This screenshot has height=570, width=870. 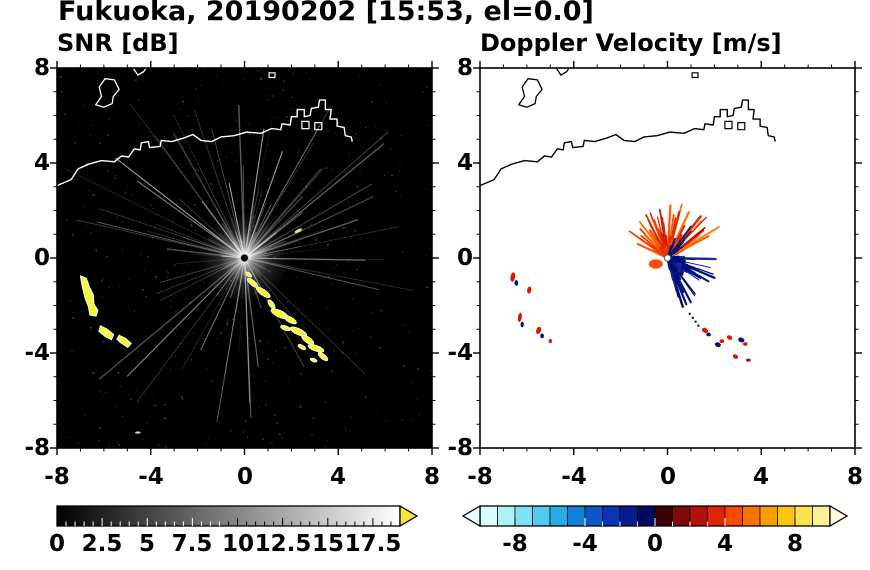 What do you see at coordinates (373, 544) in the screenshot?
I see `colorbar-tick-label: 17.5` at bounding box center [373, 544].